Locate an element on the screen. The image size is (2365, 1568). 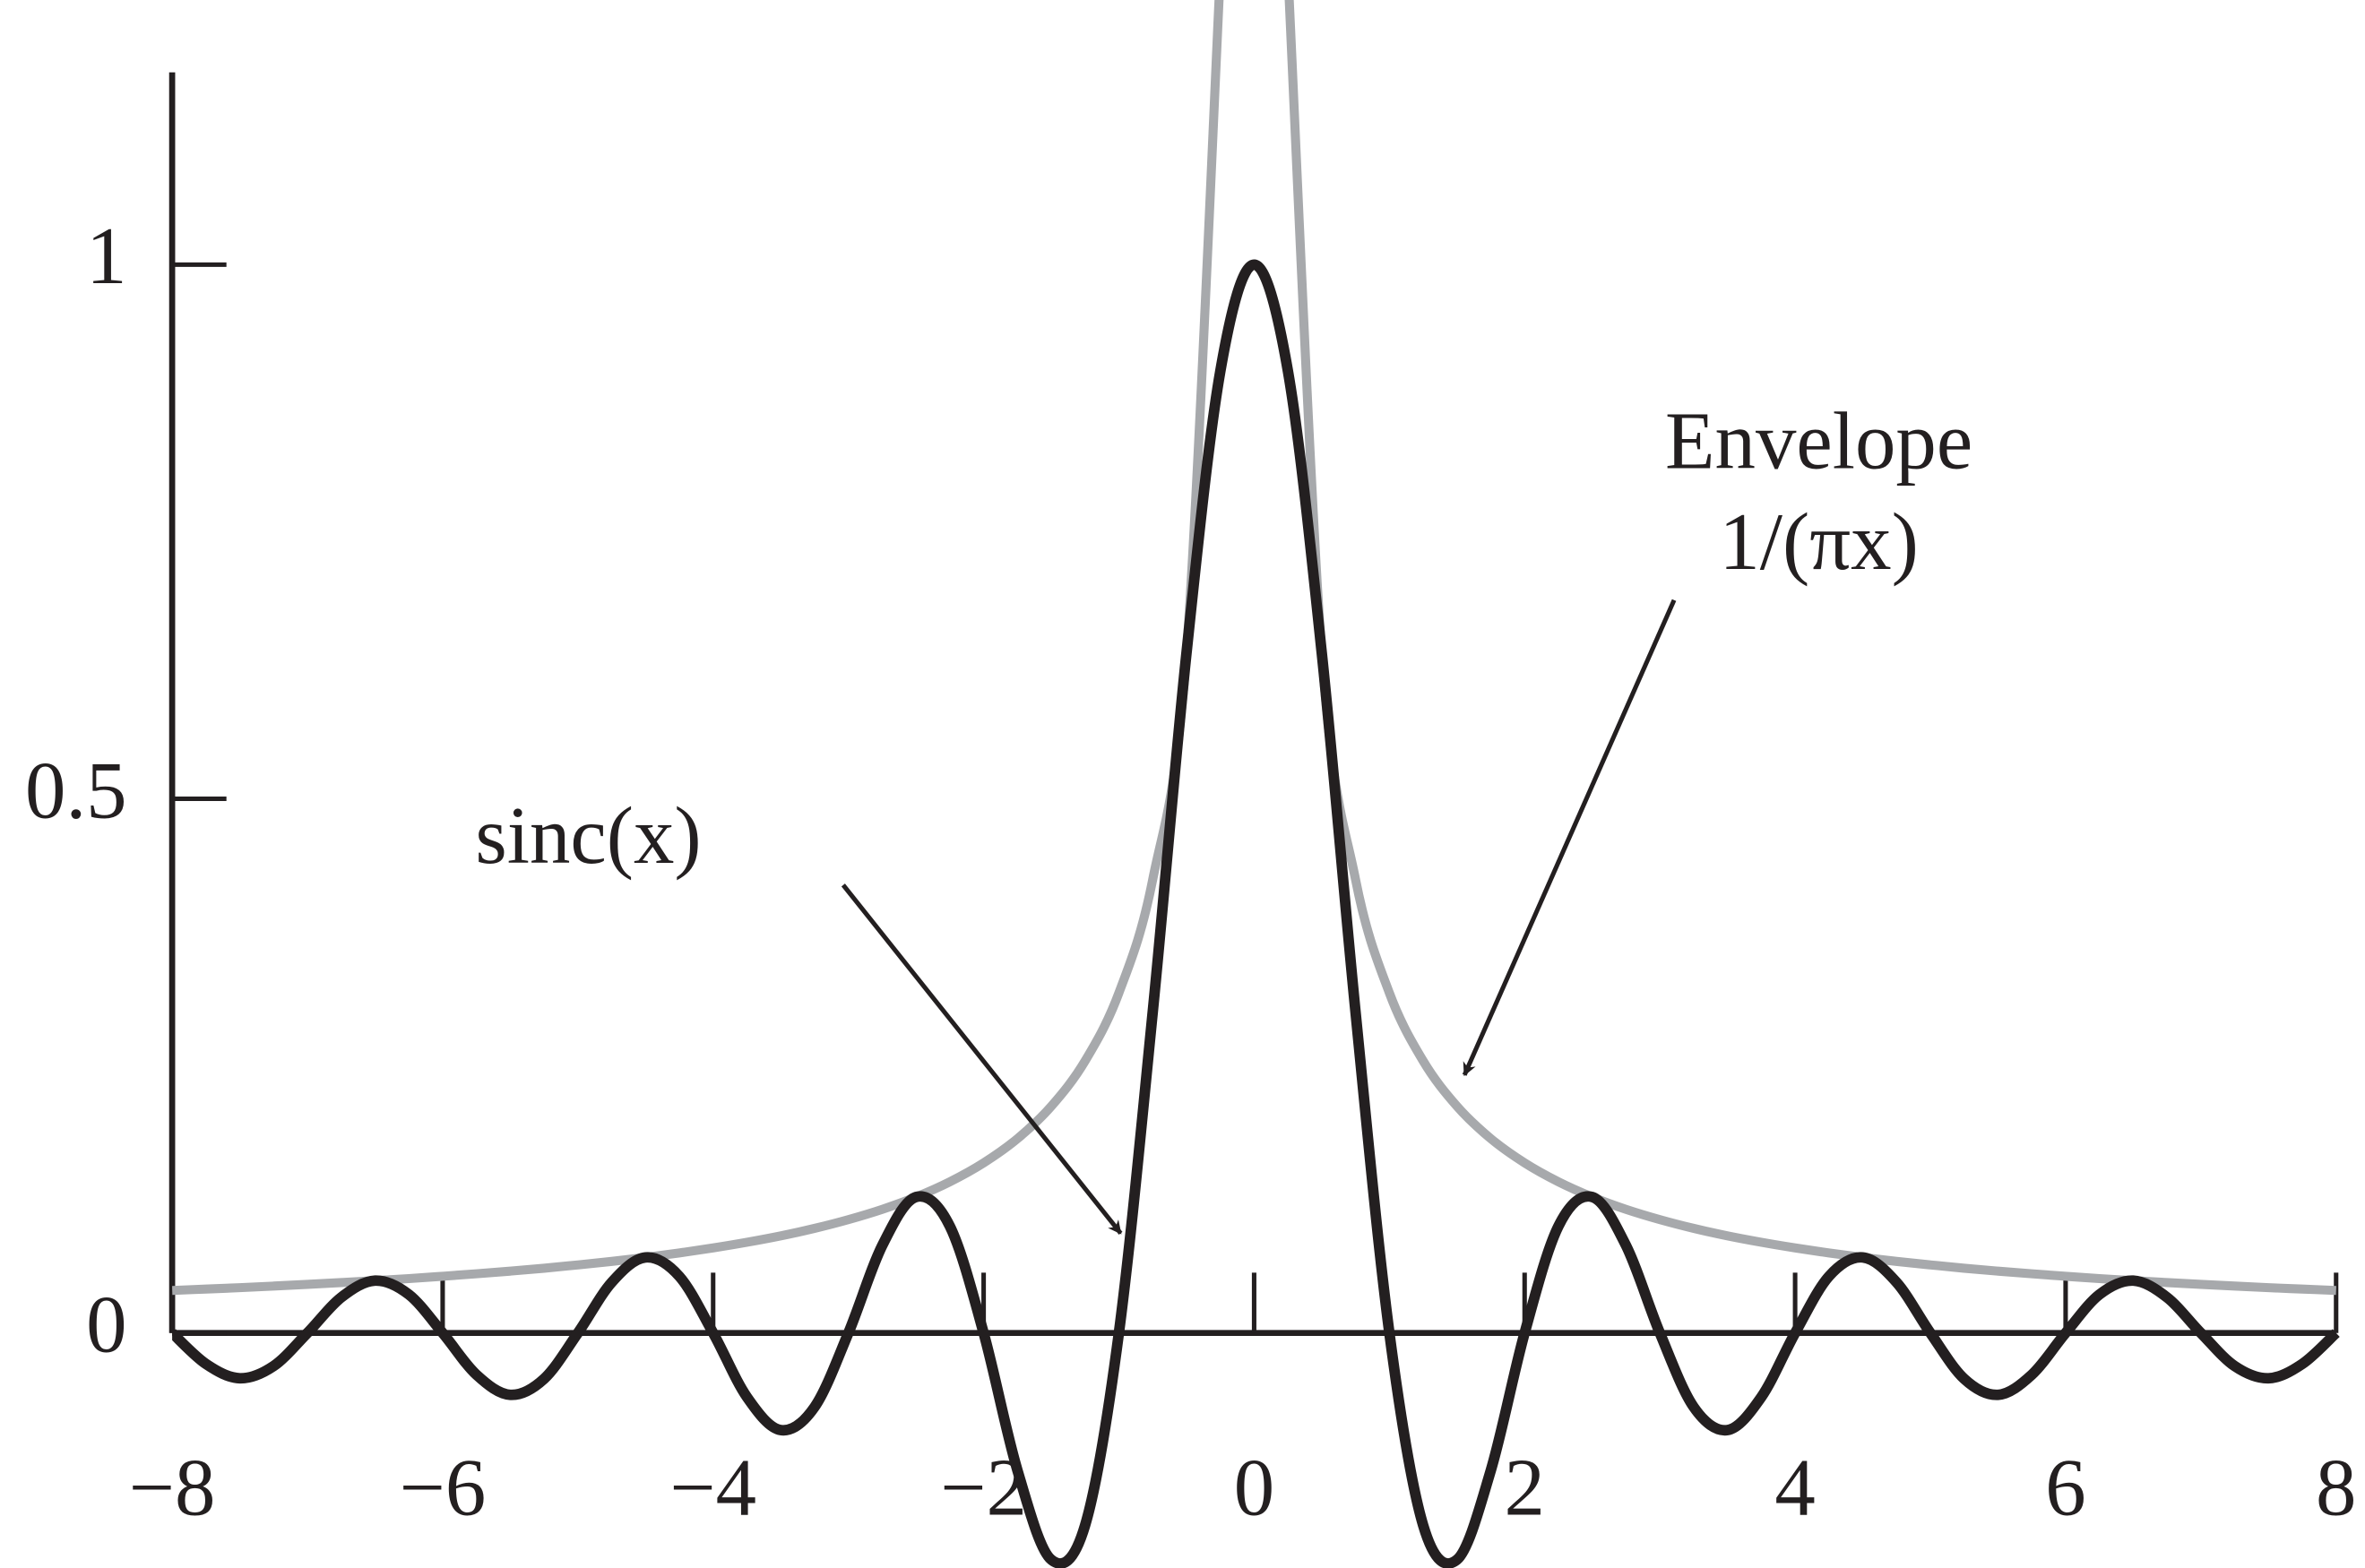
y-tick-label: 0.5 is located at coordinates (76, 790).